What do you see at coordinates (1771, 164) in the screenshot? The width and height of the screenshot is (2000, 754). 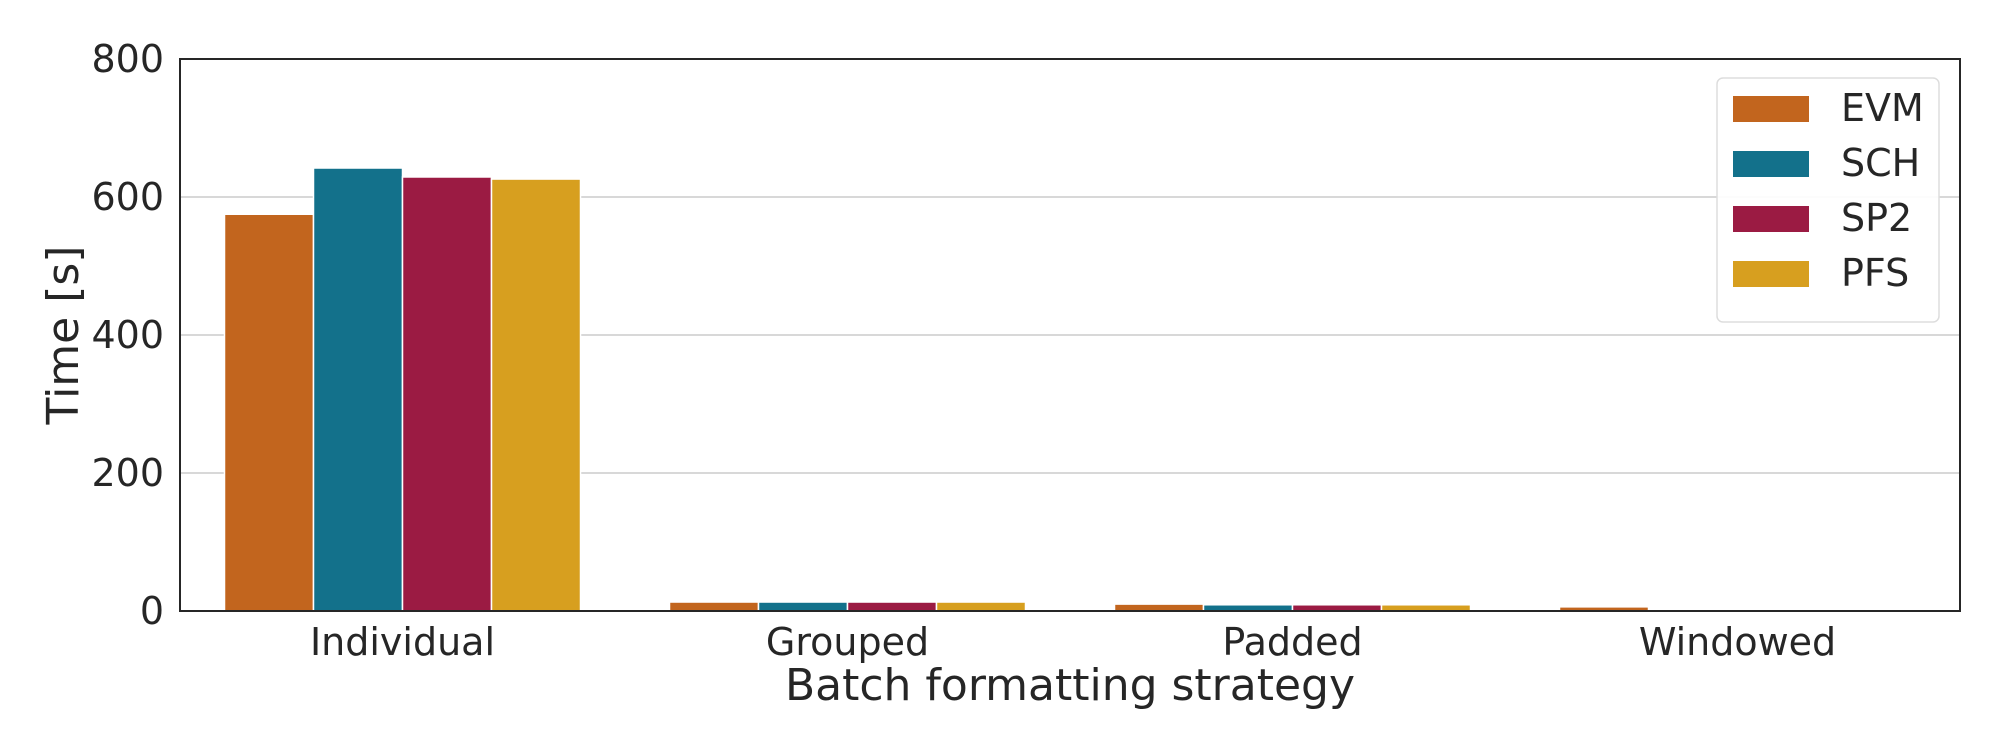 I see `legend-swatch-sch` at bounding box center [1771, 164].